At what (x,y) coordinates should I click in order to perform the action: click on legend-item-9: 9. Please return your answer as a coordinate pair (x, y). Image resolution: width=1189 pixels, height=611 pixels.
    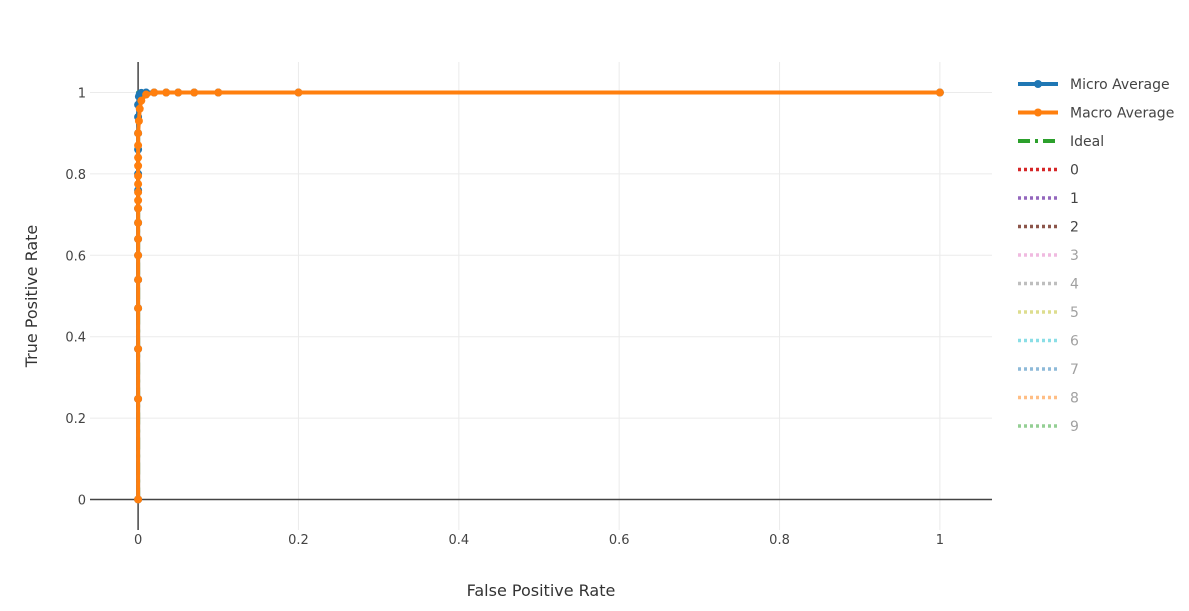
    Looking at the image, I should click on (1048, 427).